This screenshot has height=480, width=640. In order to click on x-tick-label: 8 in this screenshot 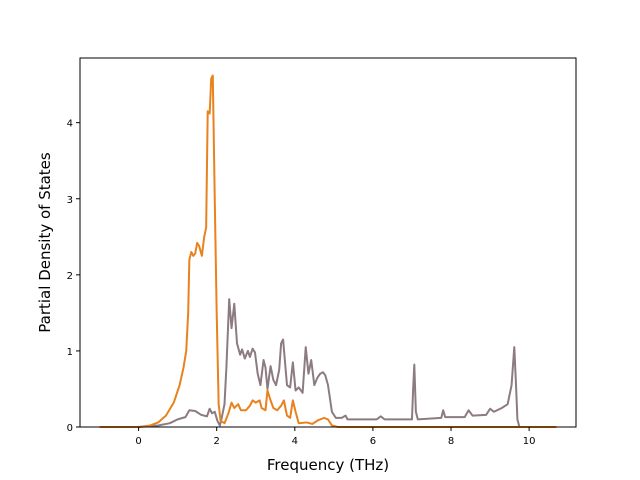, I will do `click(451, 441)`.